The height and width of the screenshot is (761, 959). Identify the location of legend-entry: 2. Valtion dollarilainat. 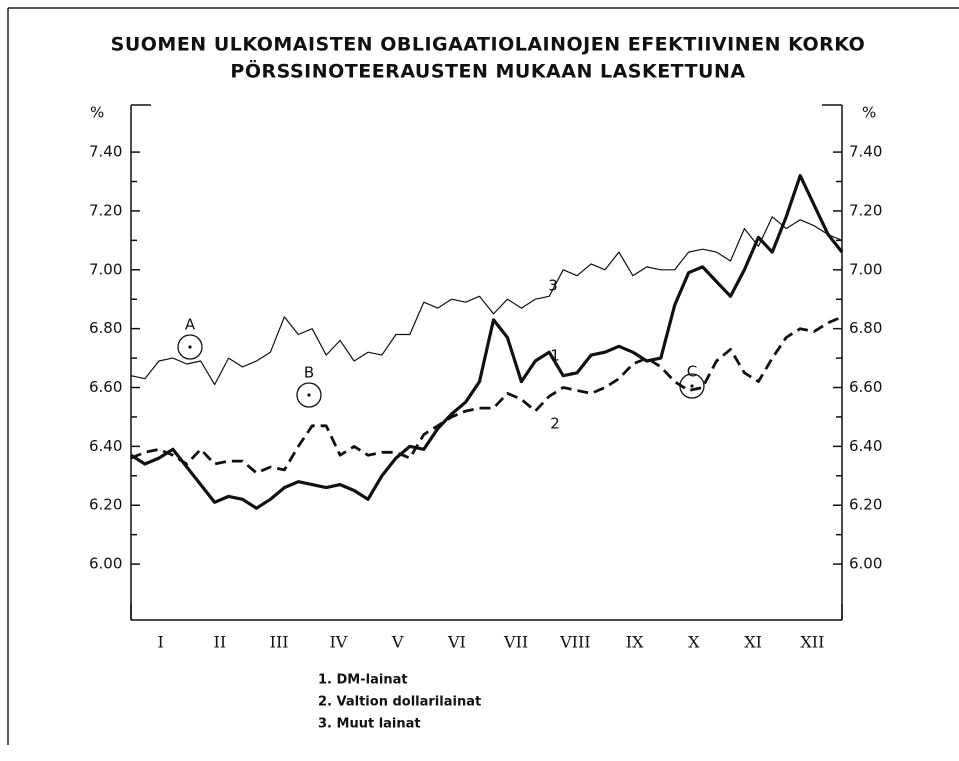
(399, 702).